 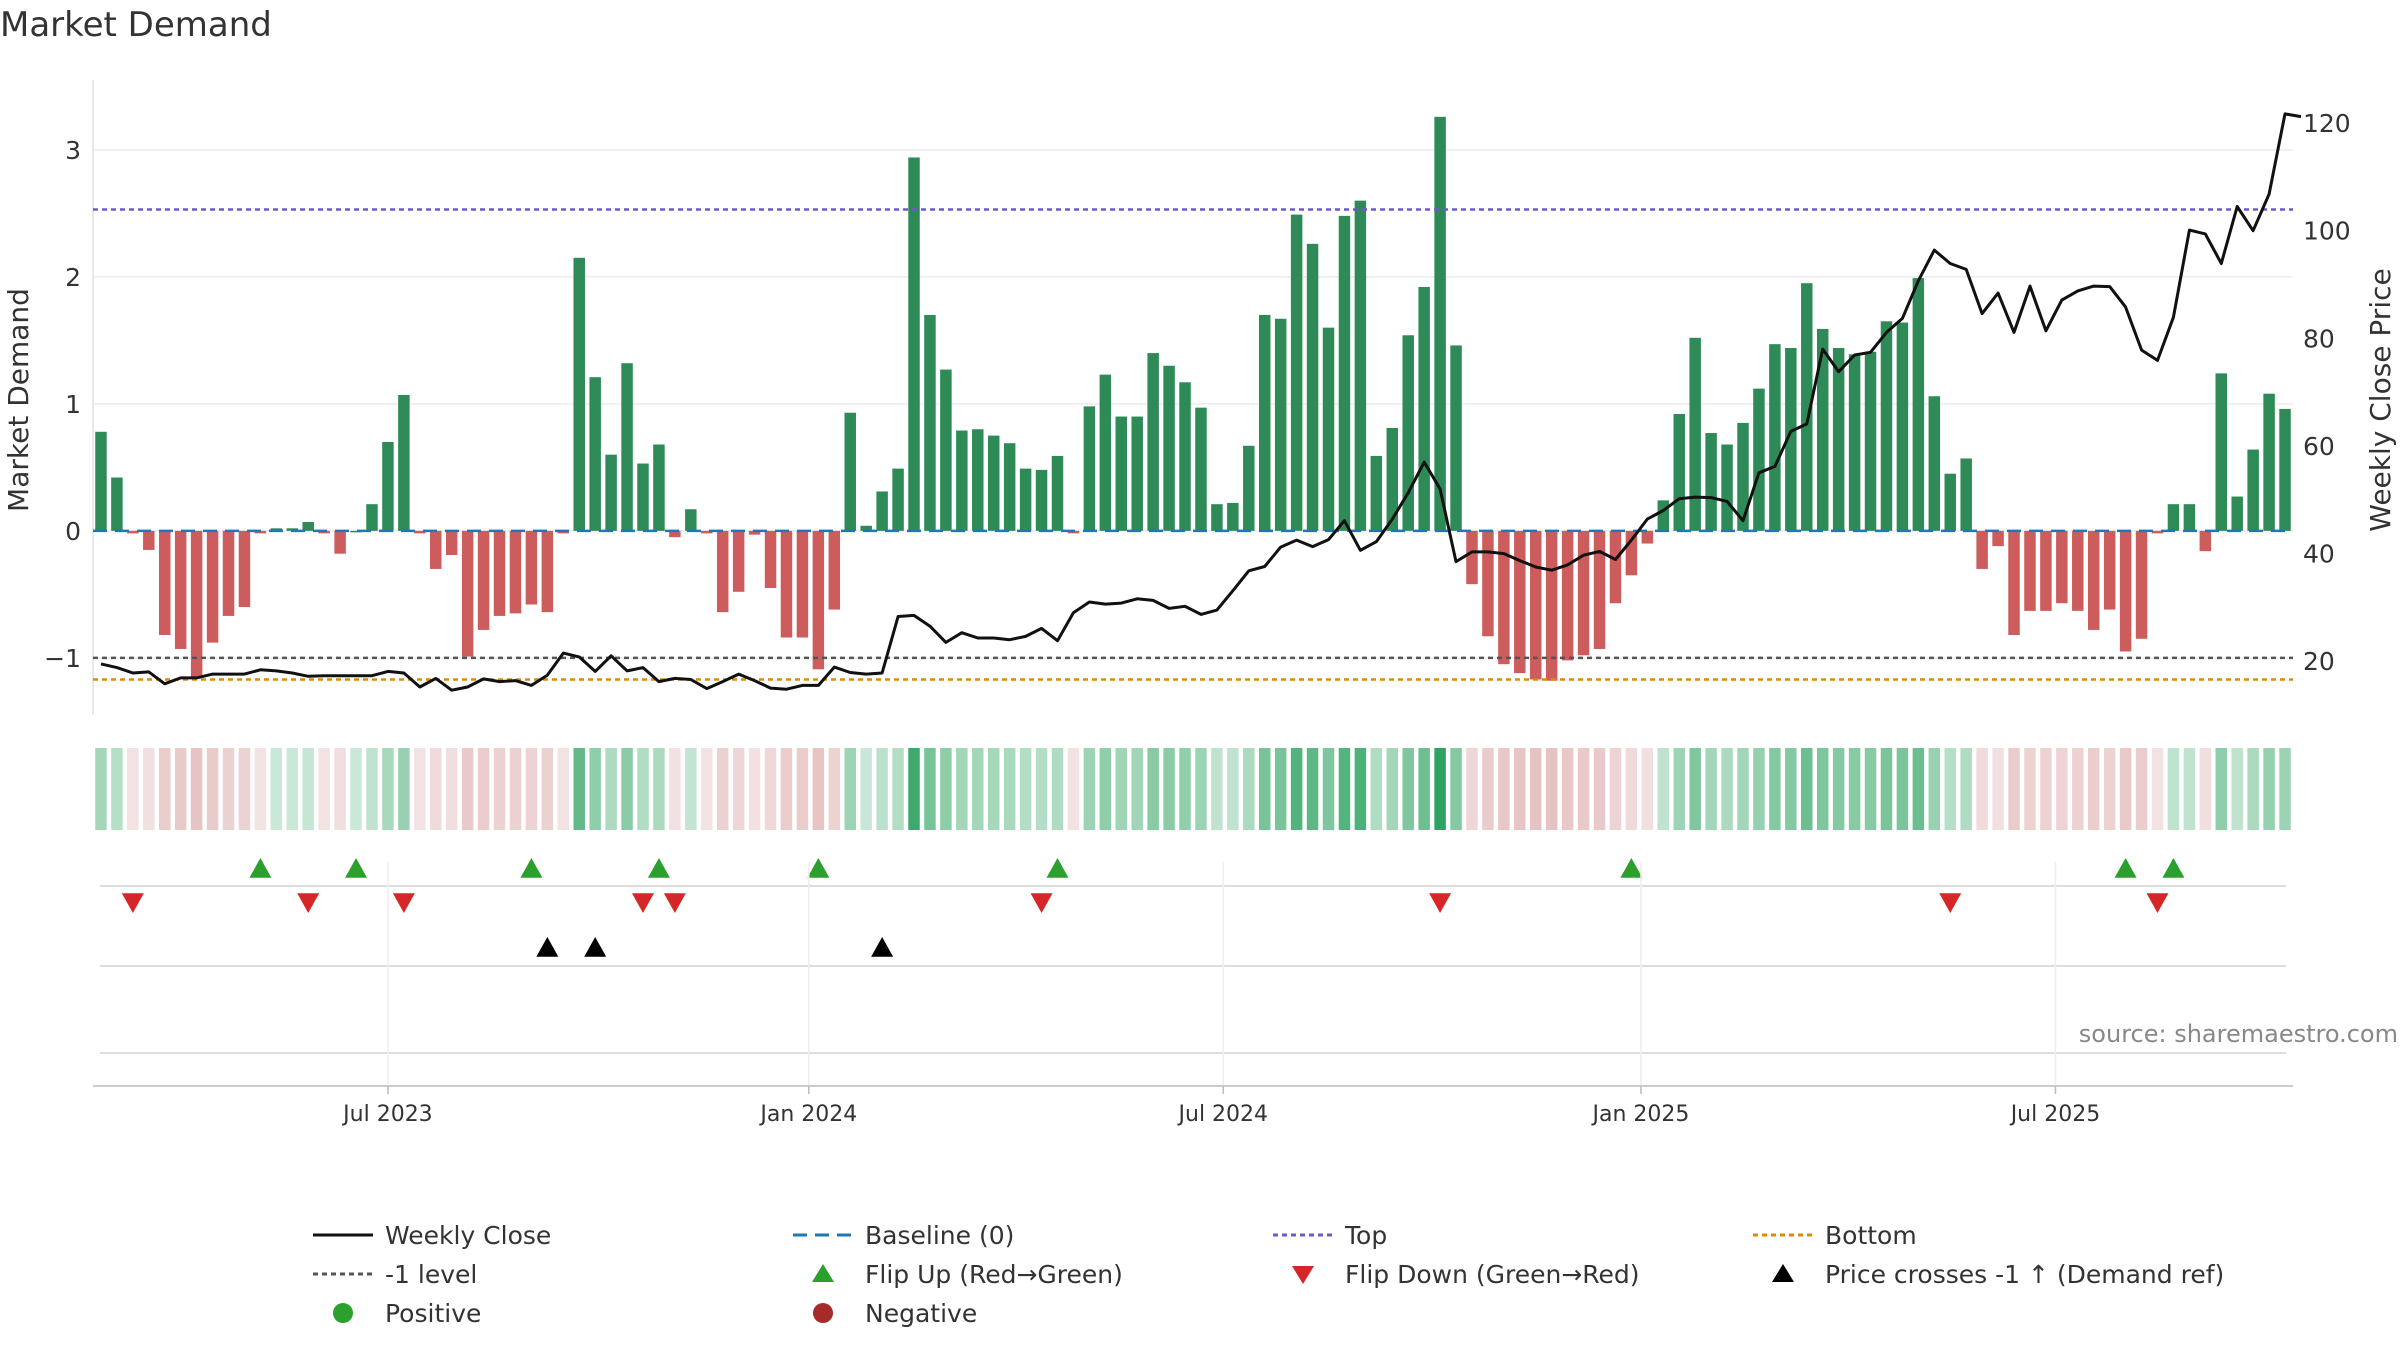 What do you see at coordinates (921, 1313) in the screenshot?
I see `legend-label: Negative` at bounding box center [921, 1313].